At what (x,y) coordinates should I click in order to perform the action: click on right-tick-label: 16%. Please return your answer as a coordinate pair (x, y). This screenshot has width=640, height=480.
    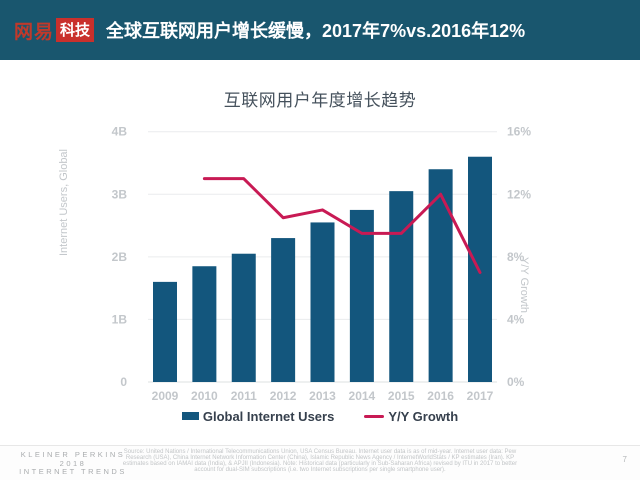
    Looking at the image, I should click on (519, 132).